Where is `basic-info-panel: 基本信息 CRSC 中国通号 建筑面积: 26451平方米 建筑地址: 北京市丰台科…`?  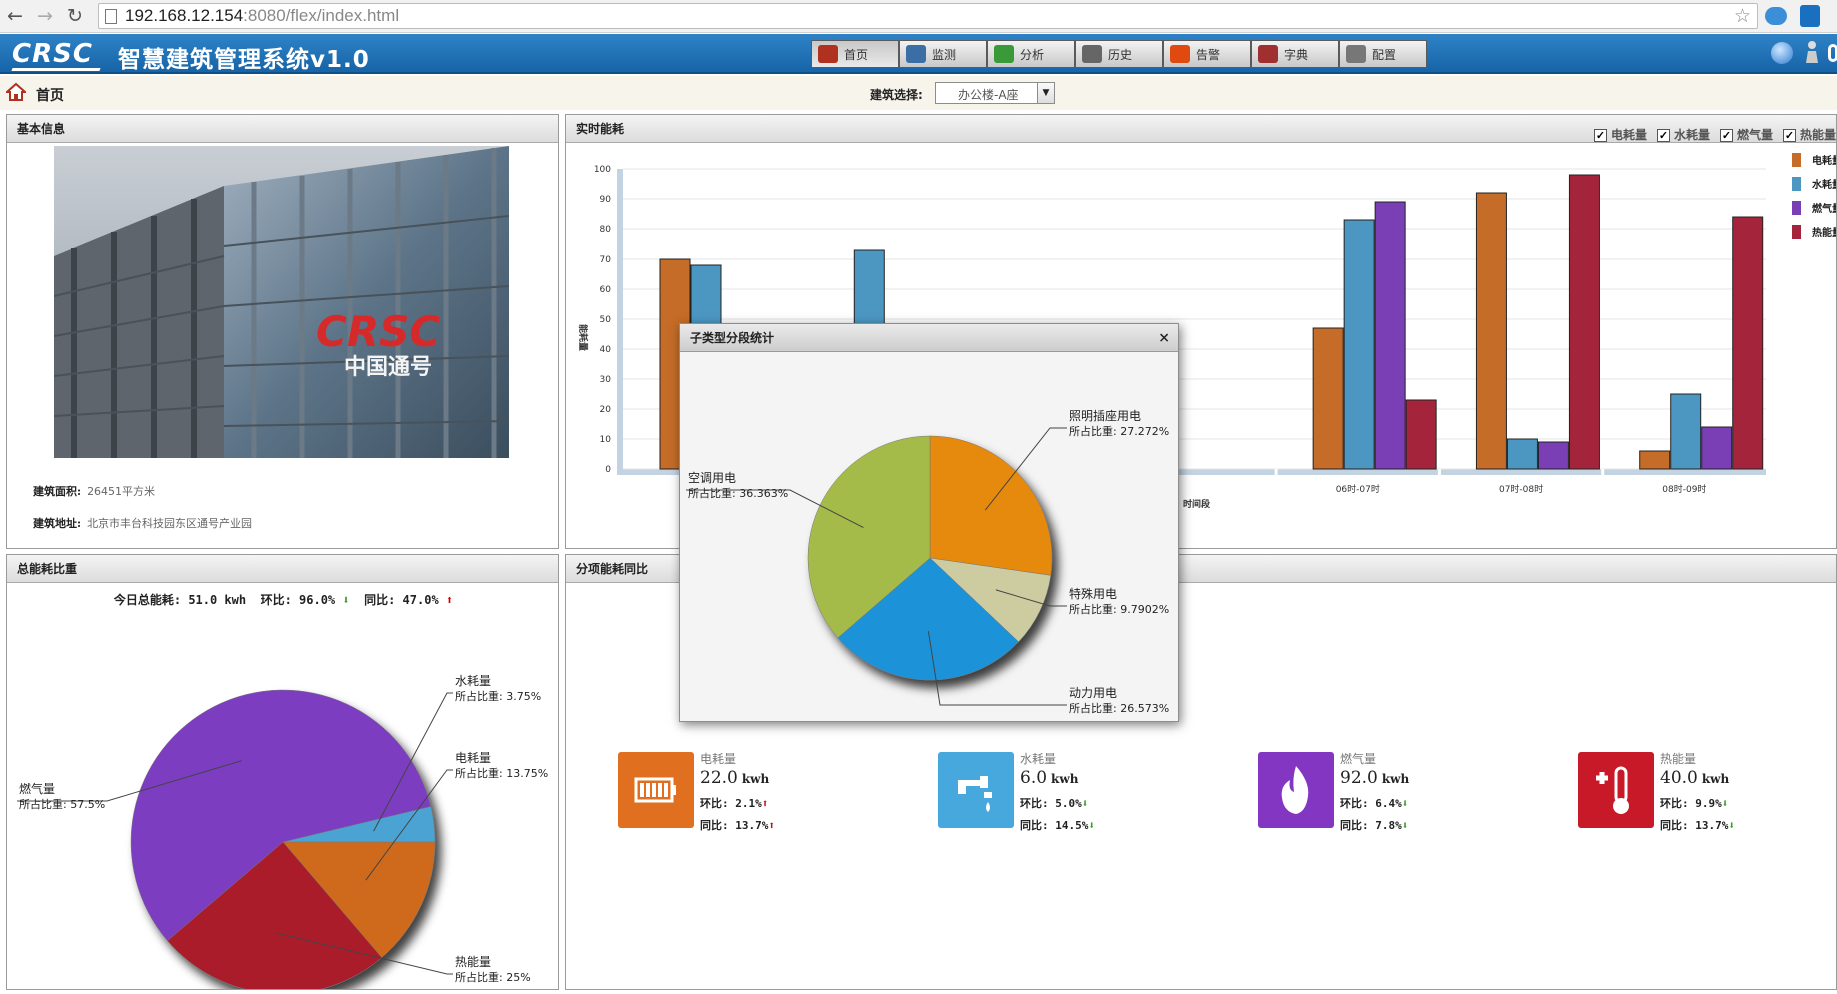
basic-info-panel: 基本信息 CRSC 中国通号 建筑面积: 26451平方米 建筑地址: 北京市丰台科… is located at coordinates (282, 331).